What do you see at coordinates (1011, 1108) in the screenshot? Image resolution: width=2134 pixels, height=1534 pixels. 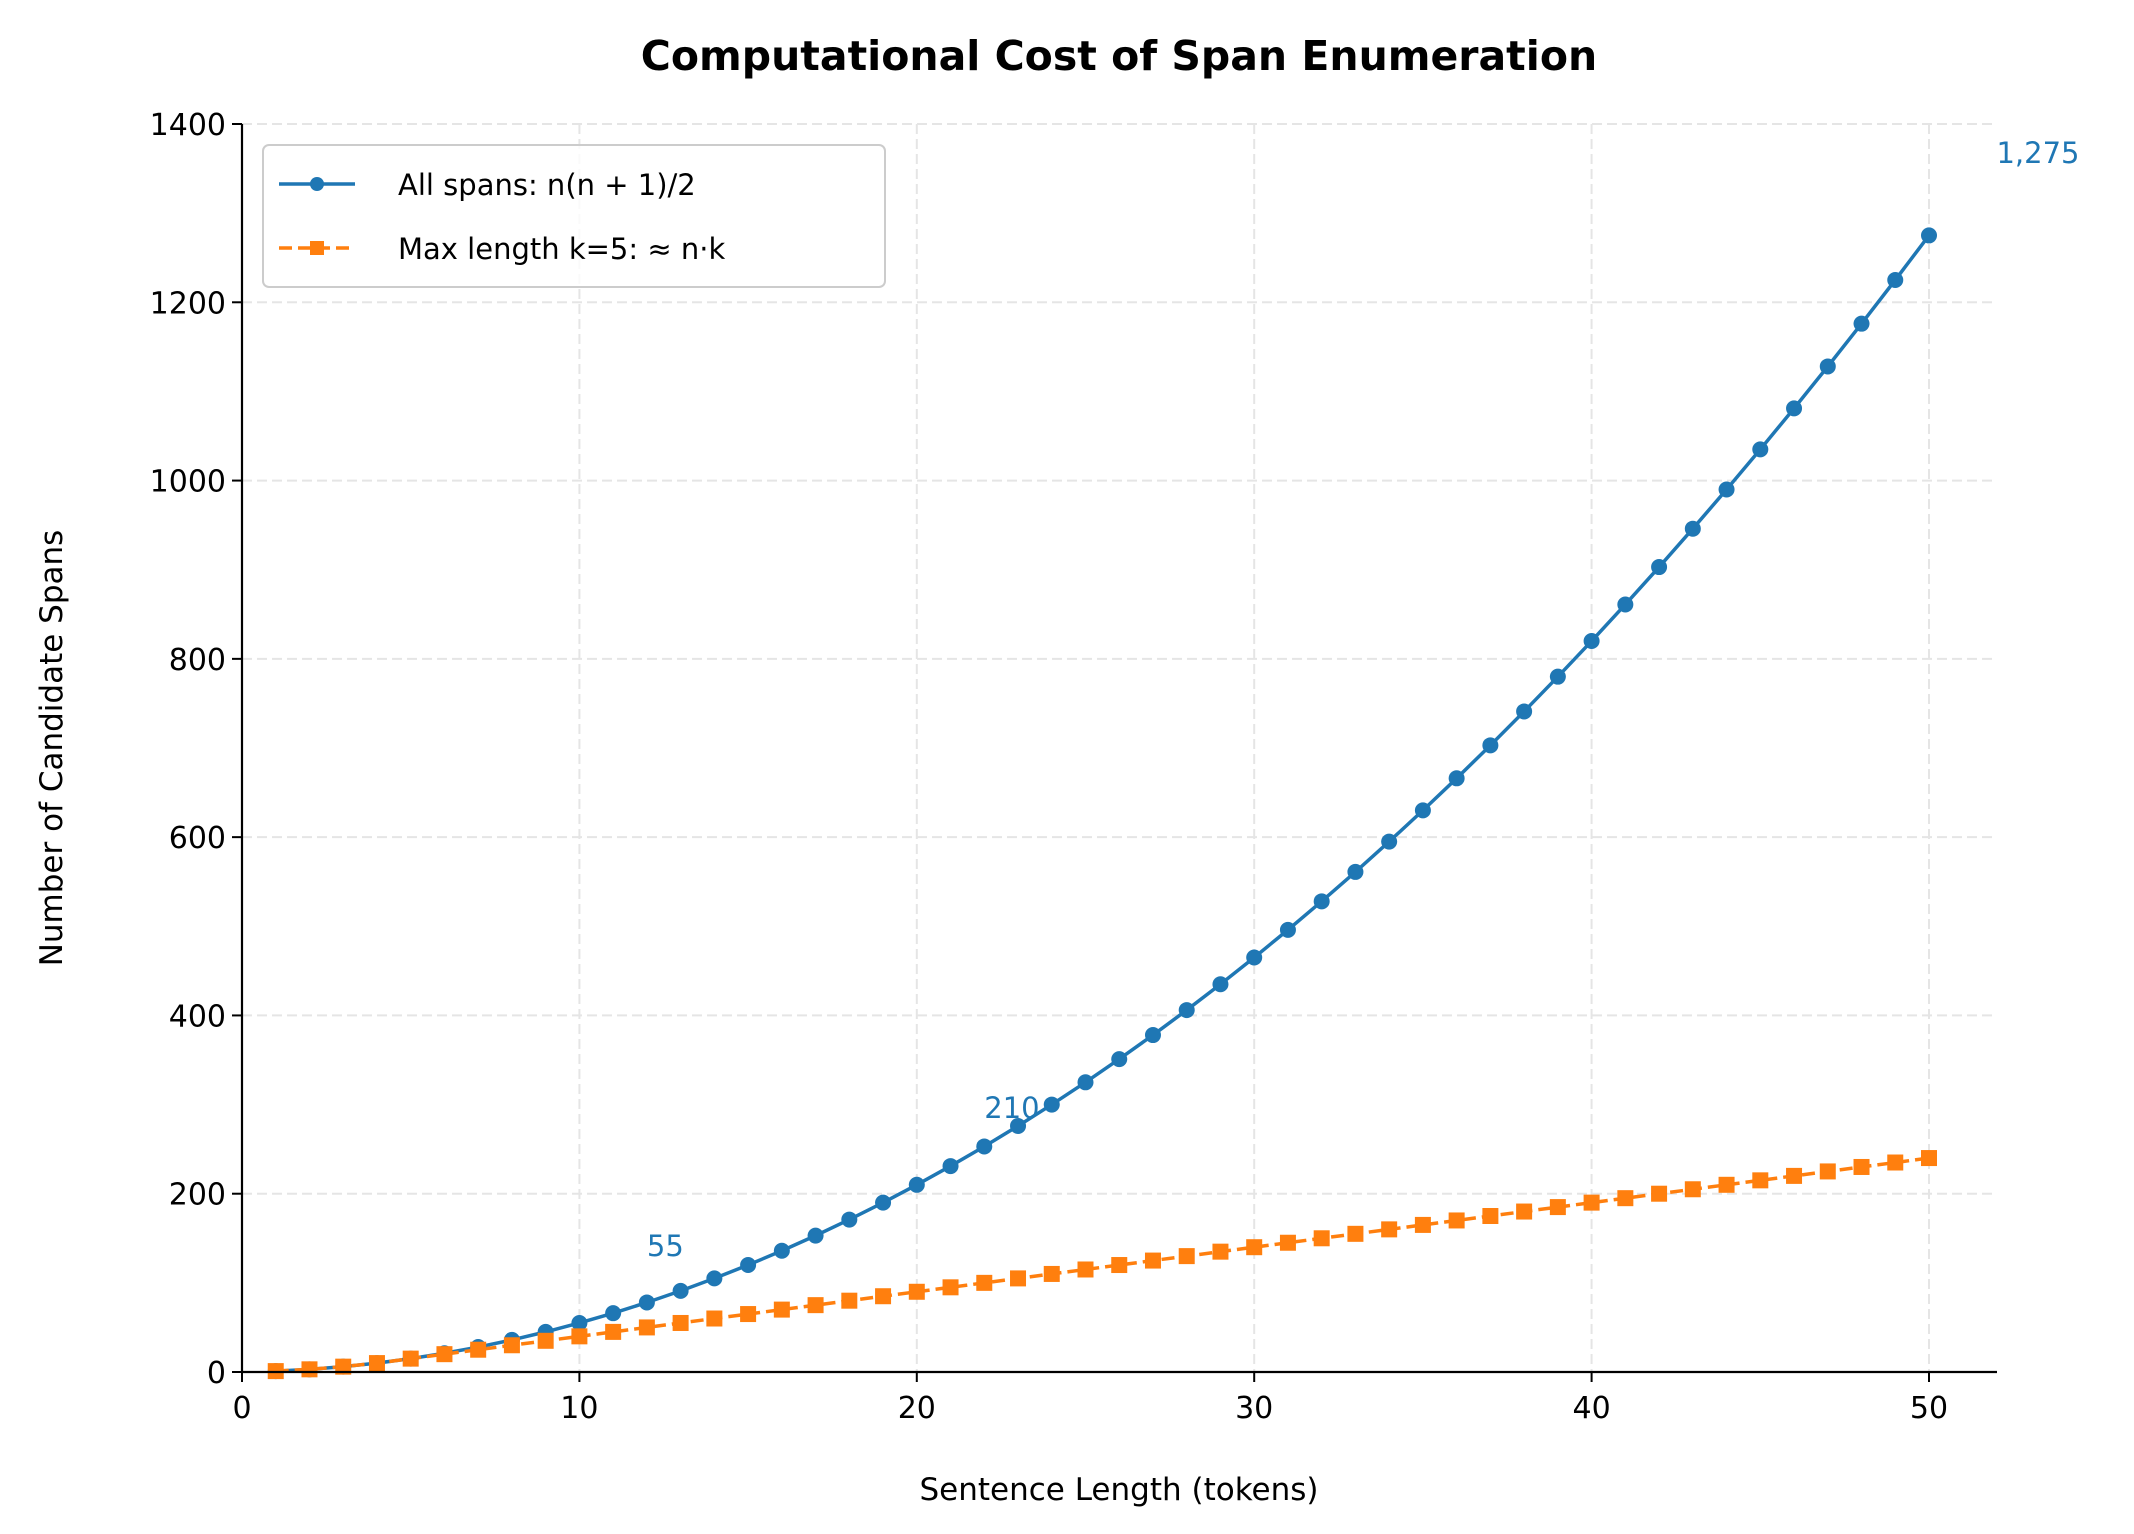 I see `annotation-label: 210` at bounding box center [1011, 1108].